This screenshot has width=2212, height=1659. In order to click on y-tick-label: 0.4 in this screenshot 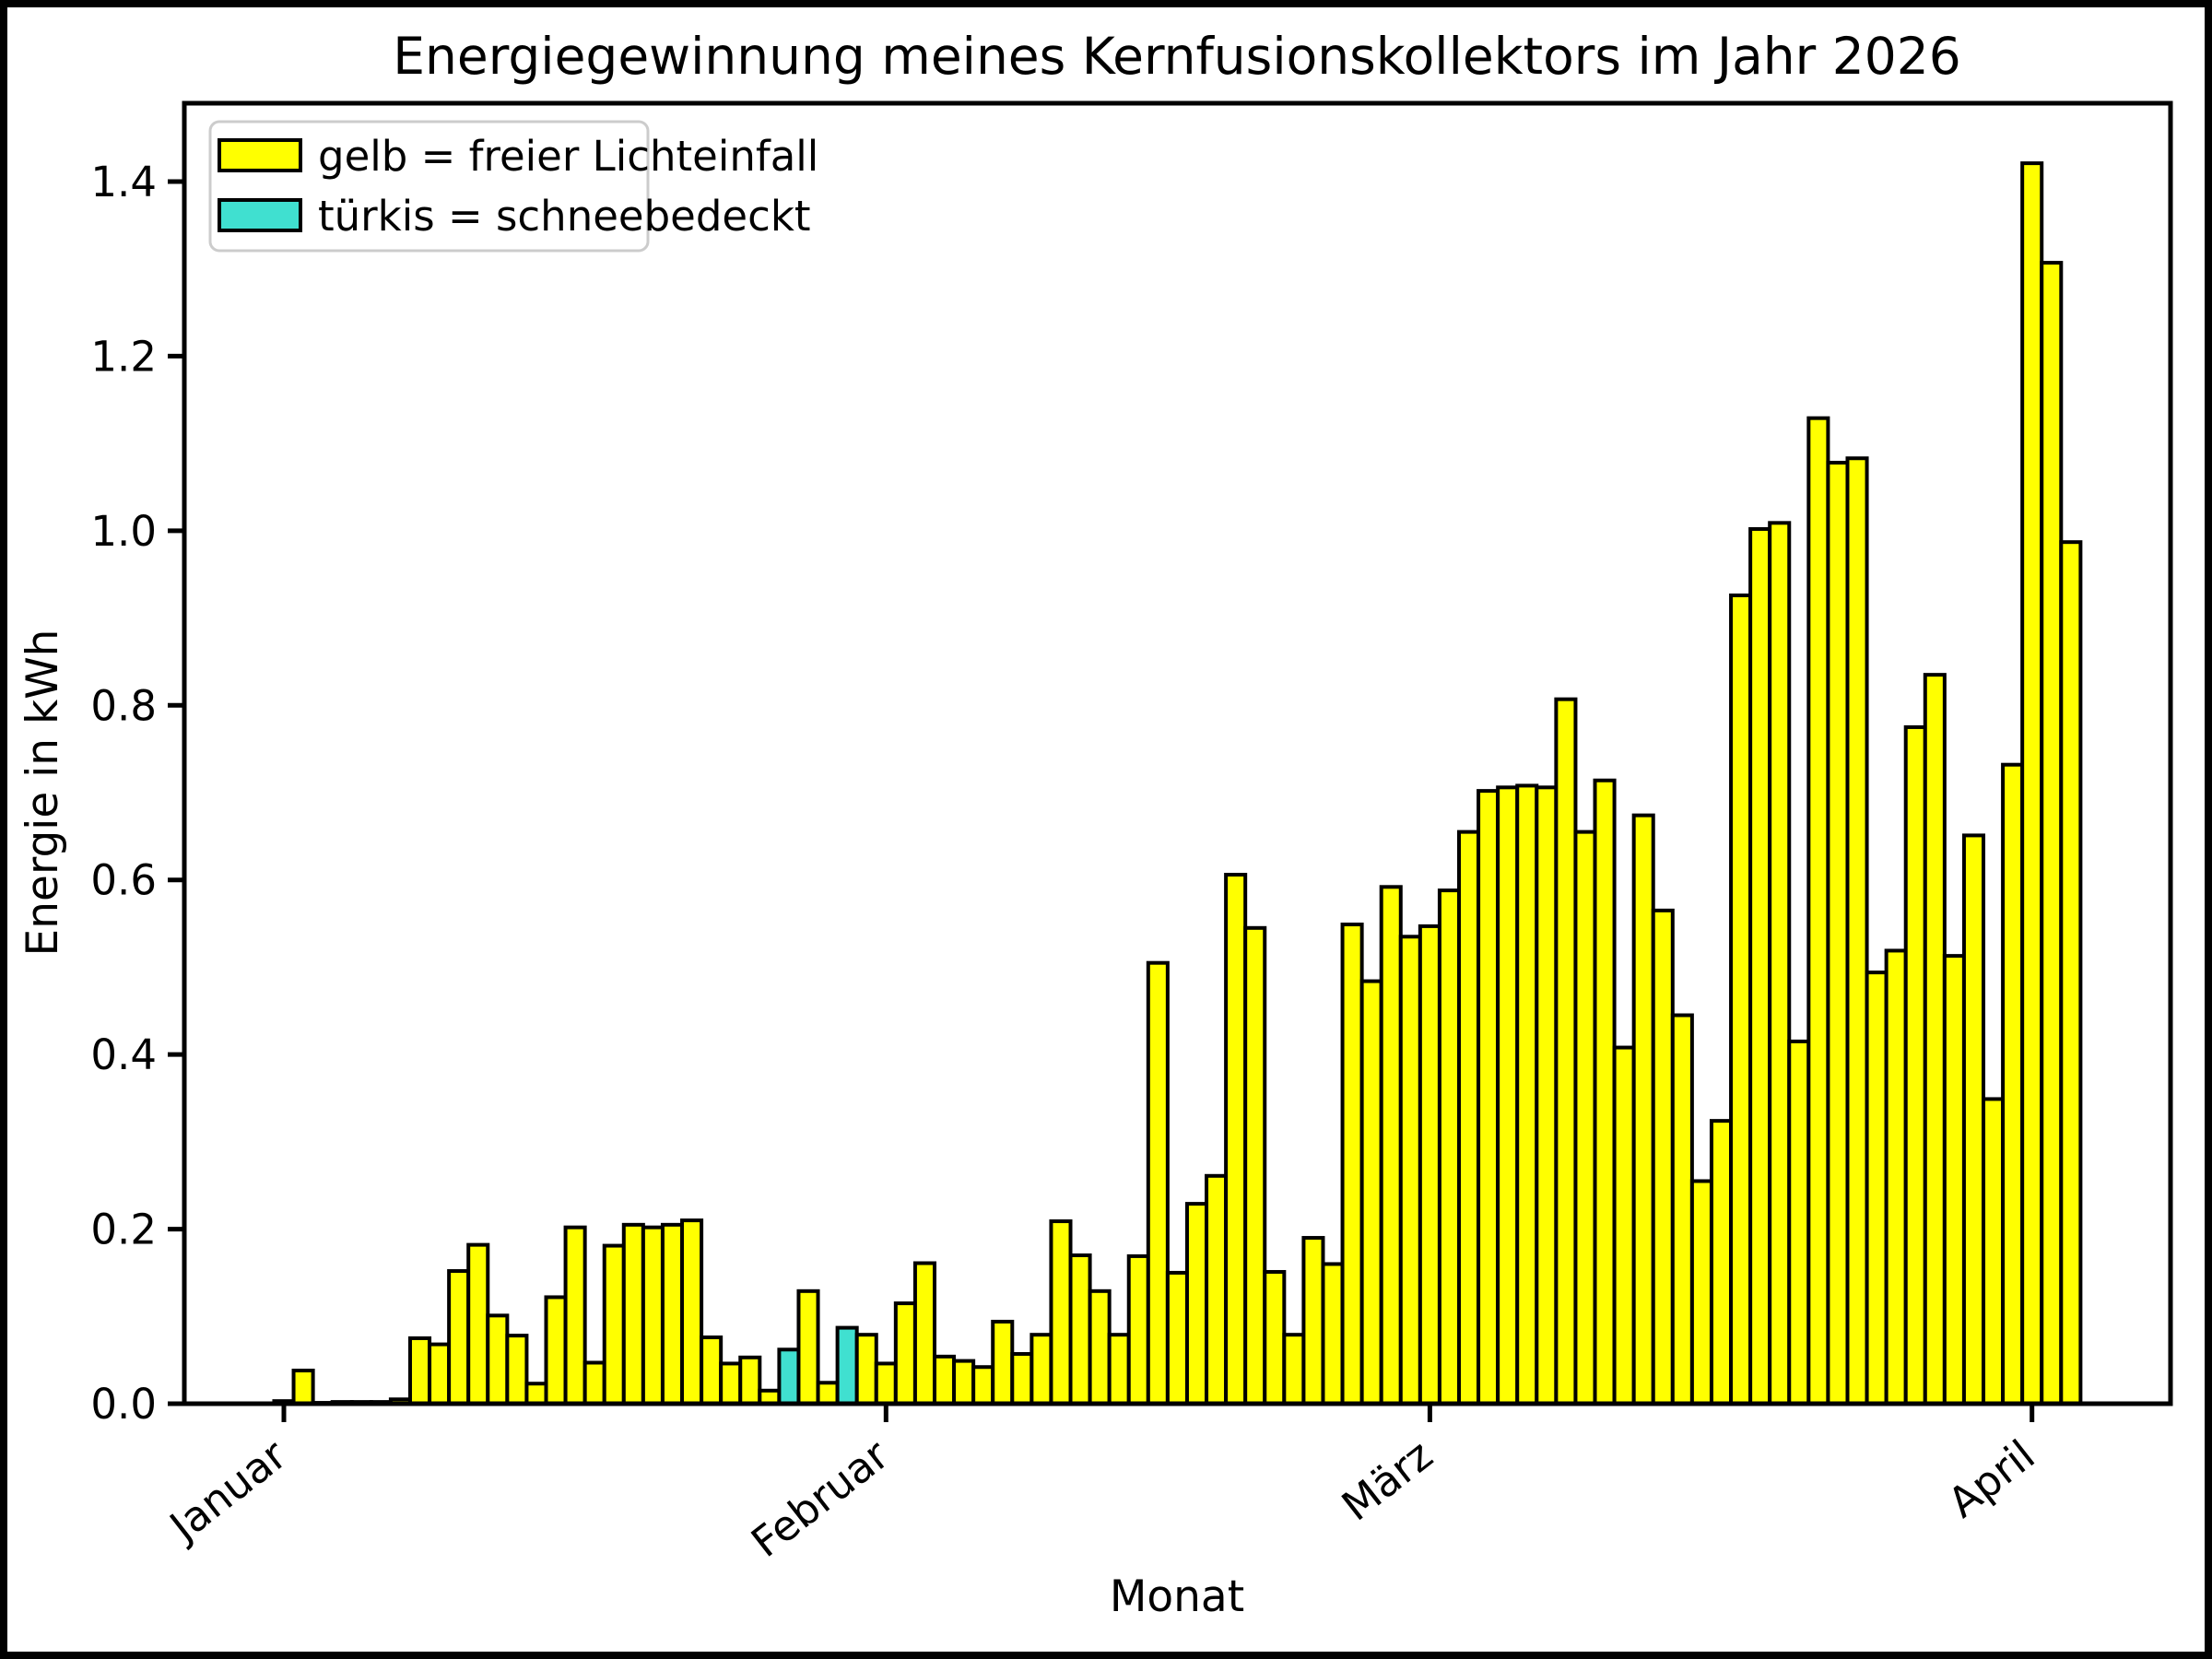, I will do `click(123, 1054)`.